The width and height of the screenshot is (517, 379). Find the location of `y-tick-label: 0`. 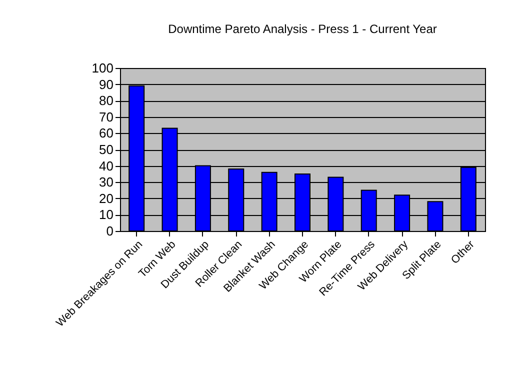

y-tick-label: 0 is located at coordinates (110, 231).